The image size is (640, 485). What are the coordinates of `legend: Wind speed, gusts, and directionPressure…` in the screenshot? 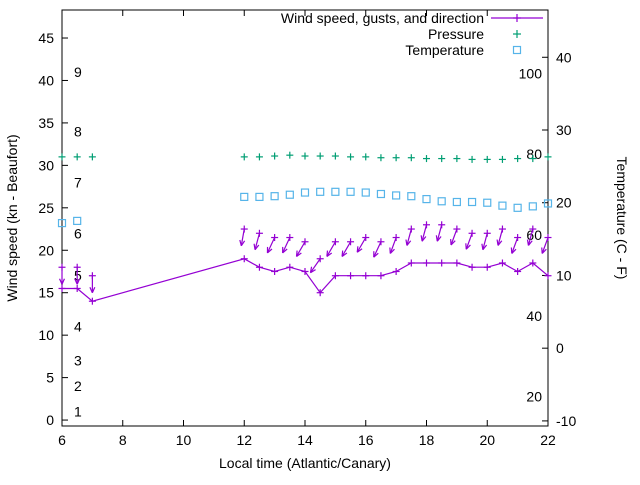 It's located at (412, 34).